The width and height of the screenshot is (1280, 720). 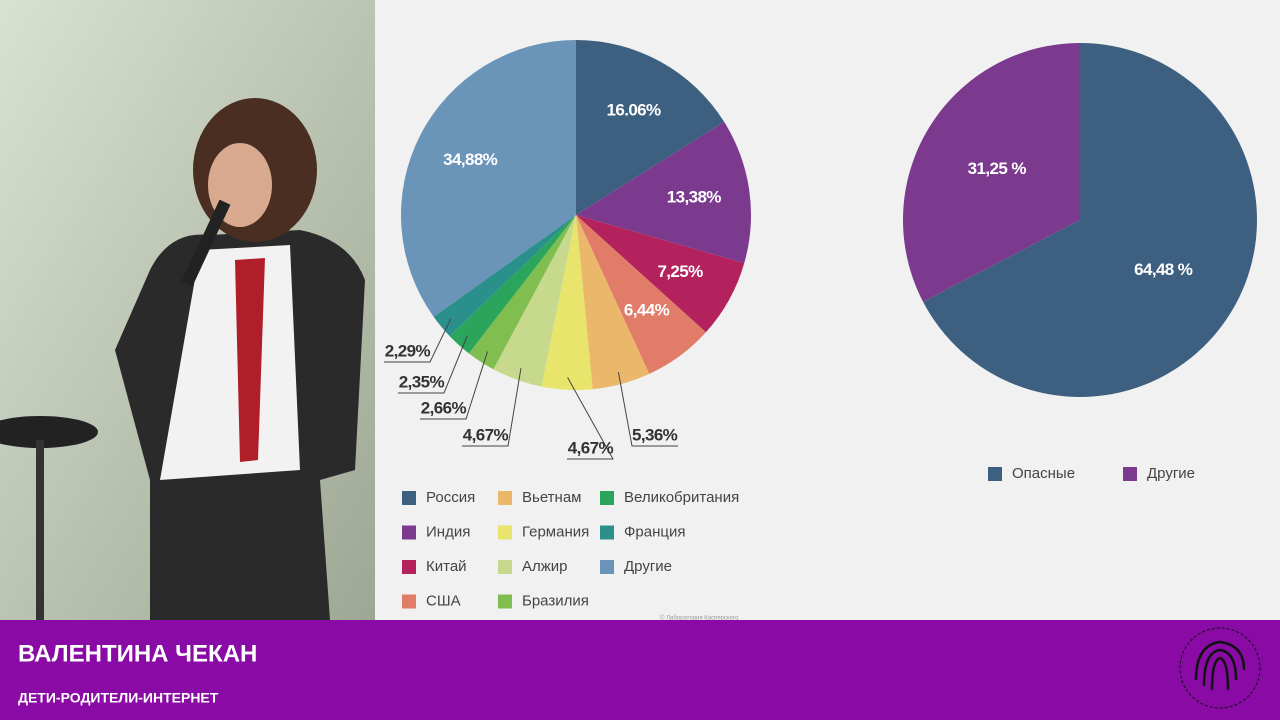 What do you see at coordinates (694, 197) in the screenshot?
I see `slice-label: 13,38%` at bounding box center [694, 197].